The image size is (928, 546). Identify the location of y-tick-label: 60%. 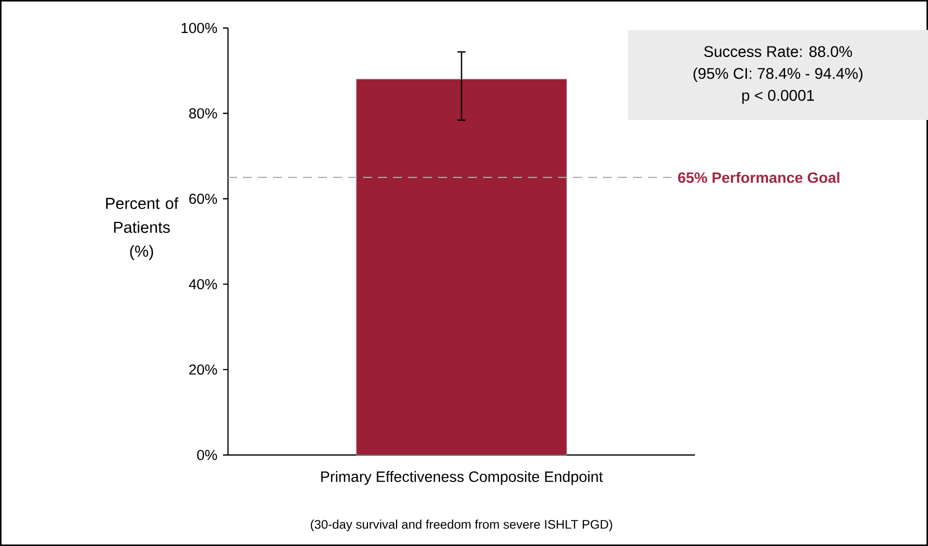
(203, 199).